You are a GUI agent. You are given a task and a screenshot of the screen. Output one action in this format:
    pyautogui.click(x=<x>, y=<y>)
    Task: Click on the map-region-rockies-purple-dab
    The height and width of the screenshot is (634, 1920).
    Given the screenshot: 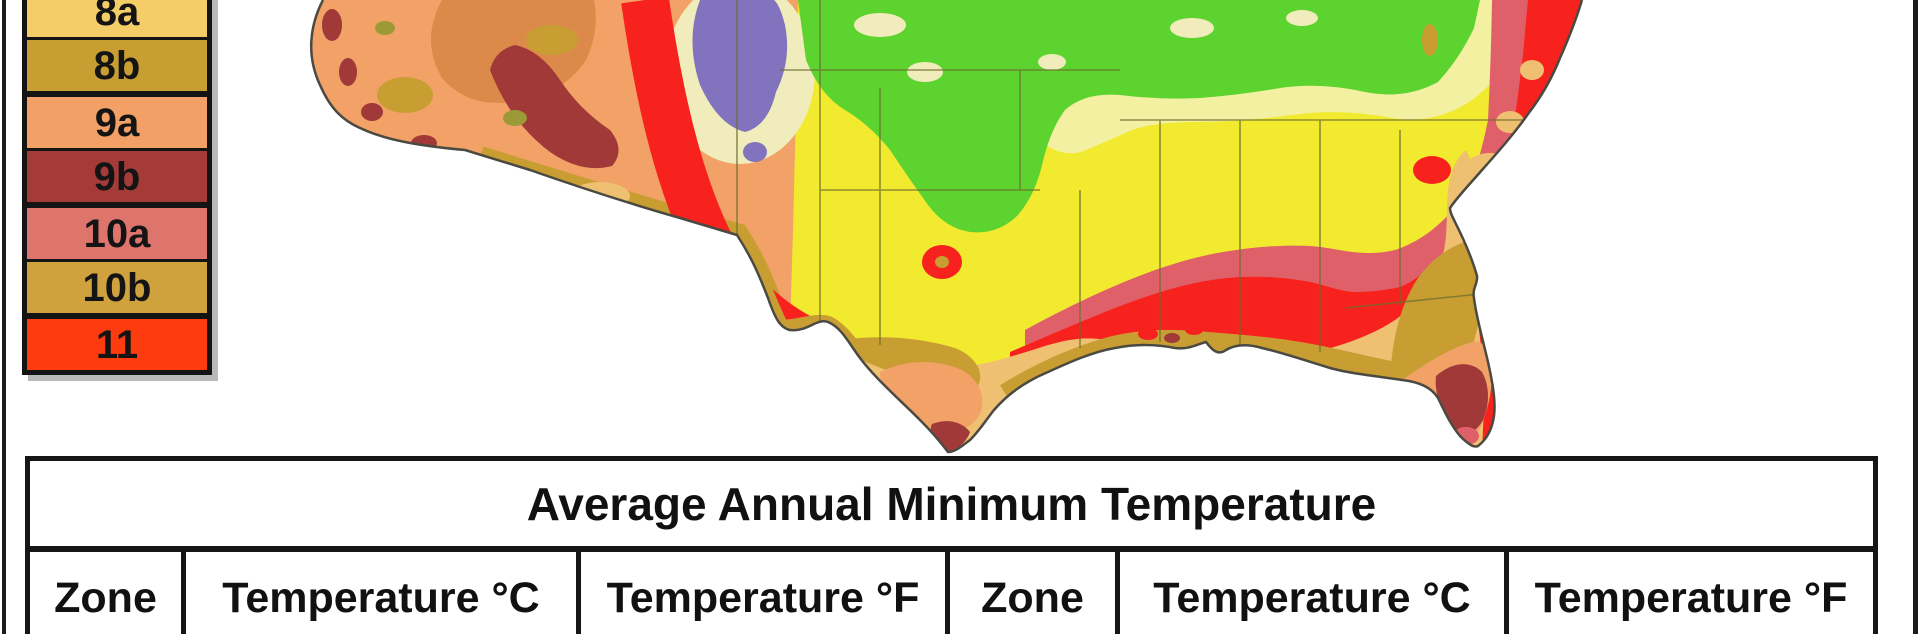 What is the action you would take?
    pyautogui.click(x=755, y=152)
    